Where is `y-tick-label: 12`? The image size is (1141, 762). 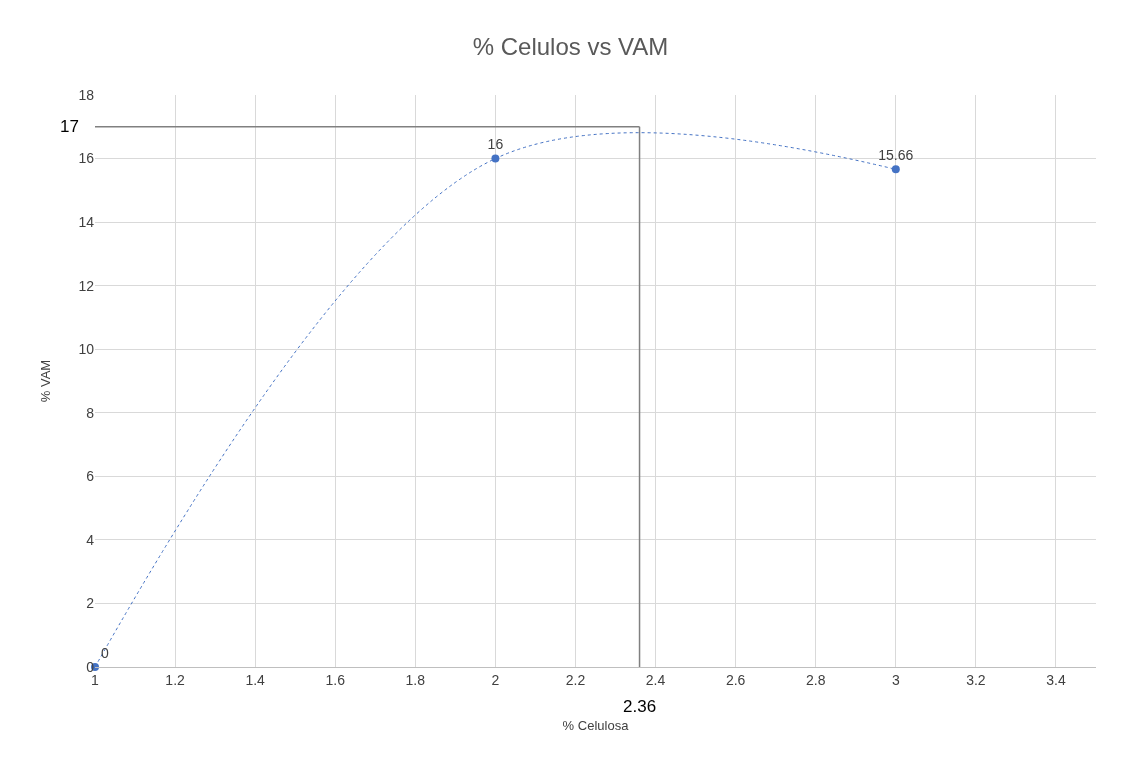 y-tick-label: 12 is located at coordinates (86, 285).